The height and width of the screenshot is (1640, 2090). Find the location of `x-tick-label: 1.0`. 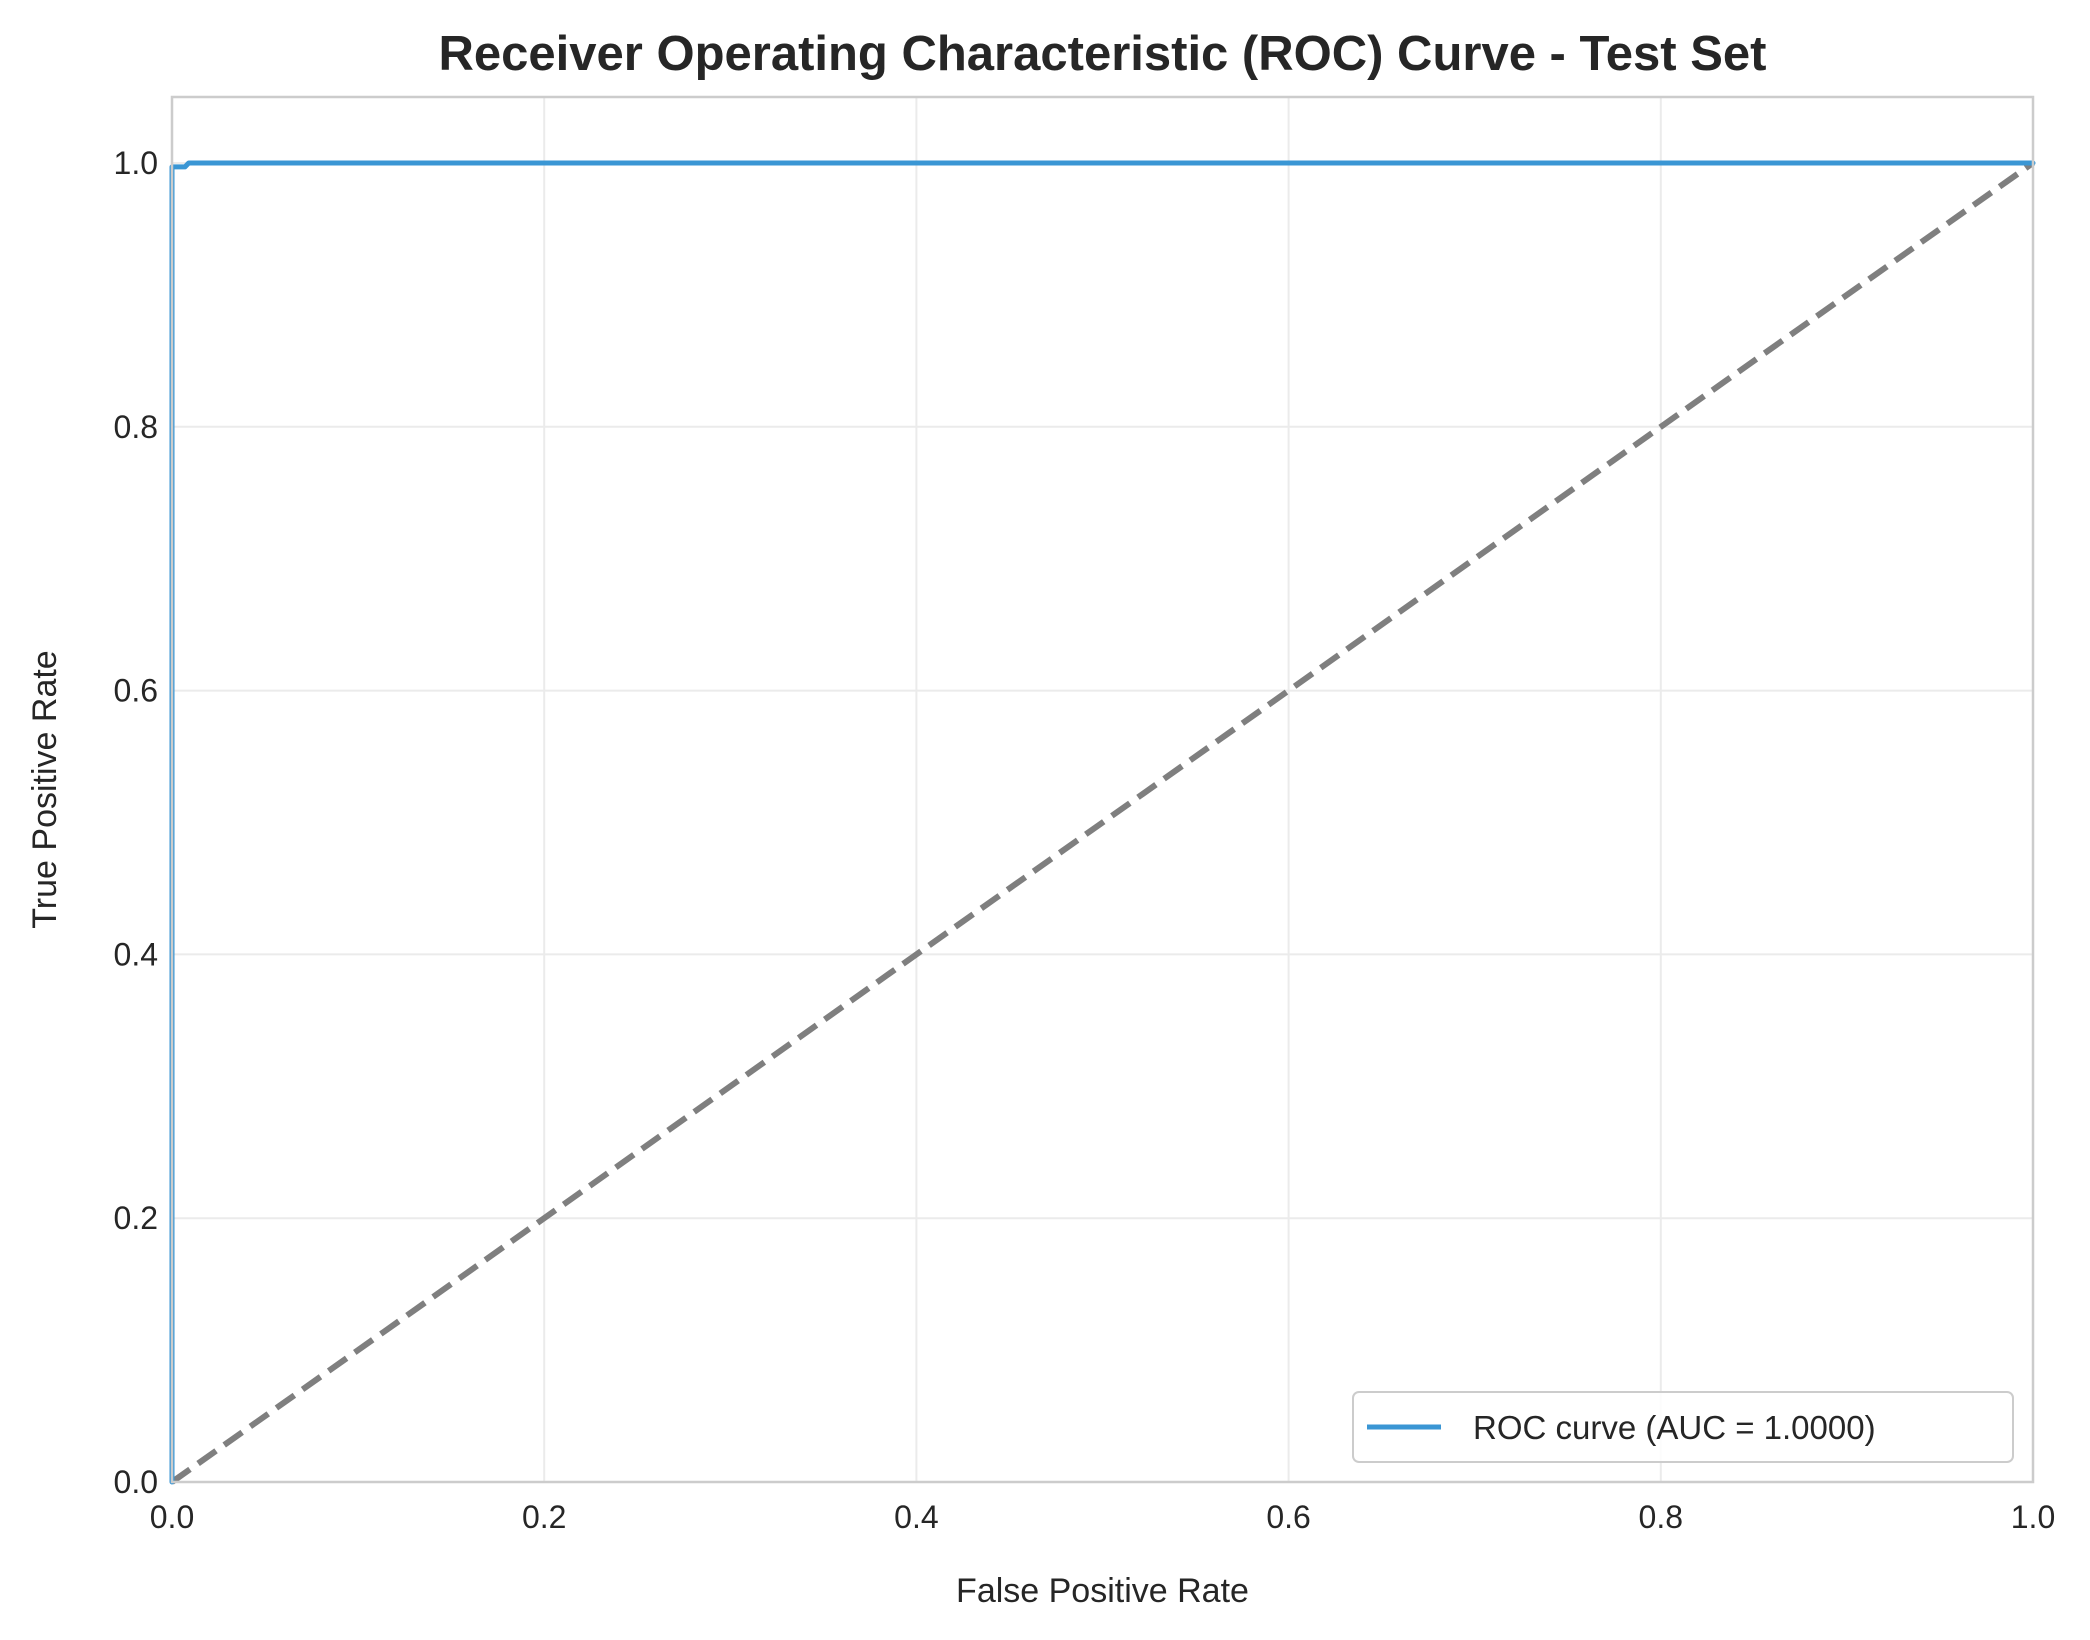

x-tick-label: 1.0 is located at coordinates (2033, 1517).